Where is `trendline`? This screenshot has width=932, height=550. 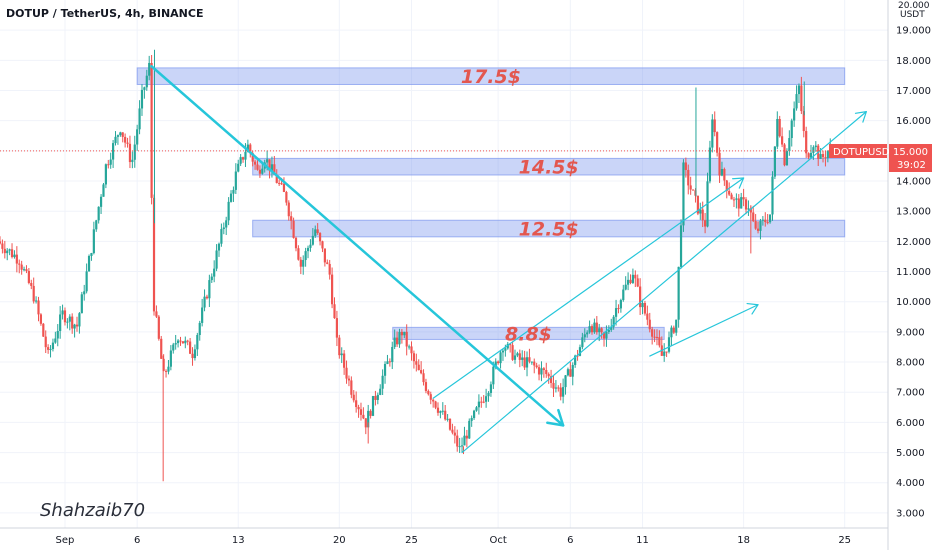 trendline is located at coordinates (588, 288).